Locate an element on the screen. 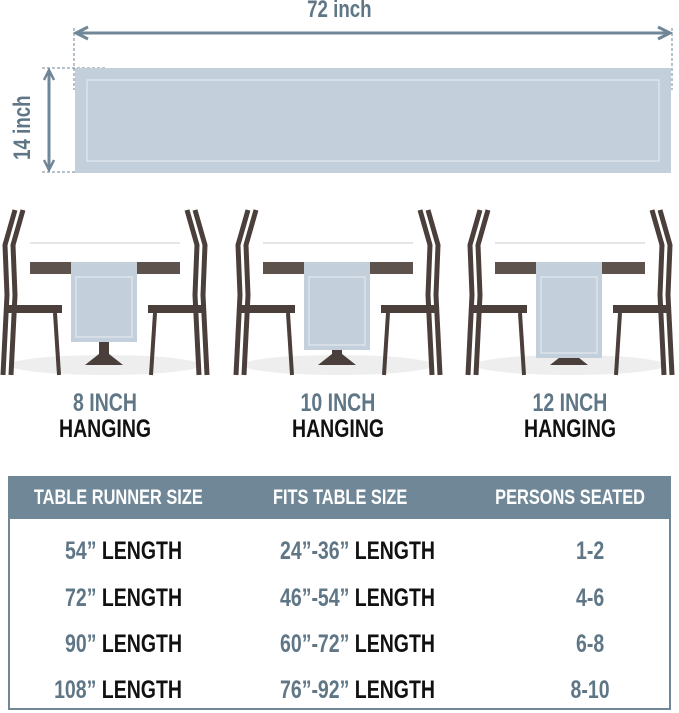  table-runner is located at coordinates (373, 120).